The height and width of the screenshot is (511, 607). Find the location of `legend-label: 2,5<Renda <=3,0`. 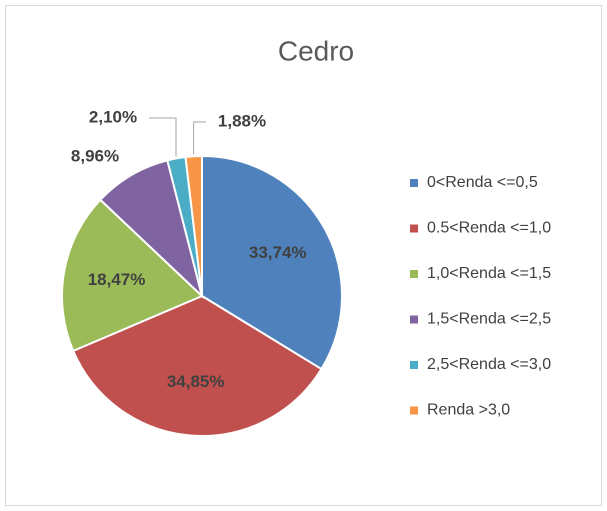

legend-label: 2,5<Renda <=3,0 is located at coordinates (489, 364).